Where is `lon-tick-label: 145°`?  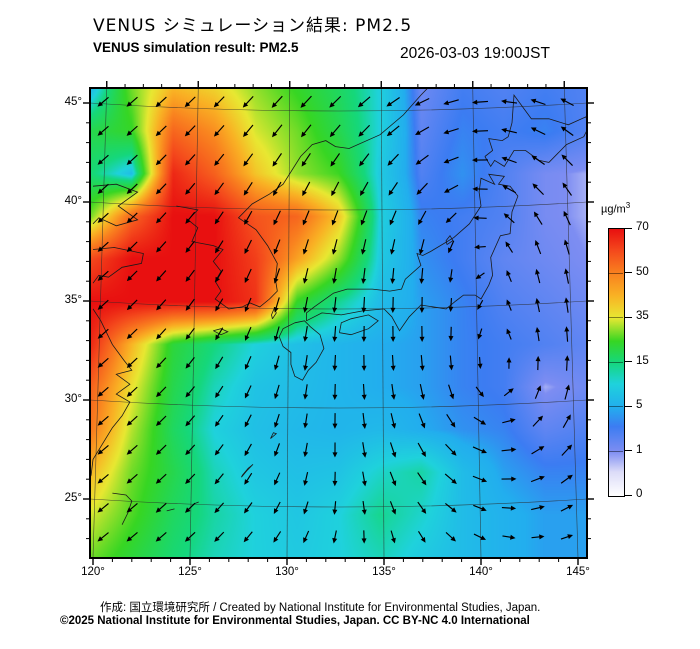 lon-tick-label: 145° is located at coordinates (578, 572).